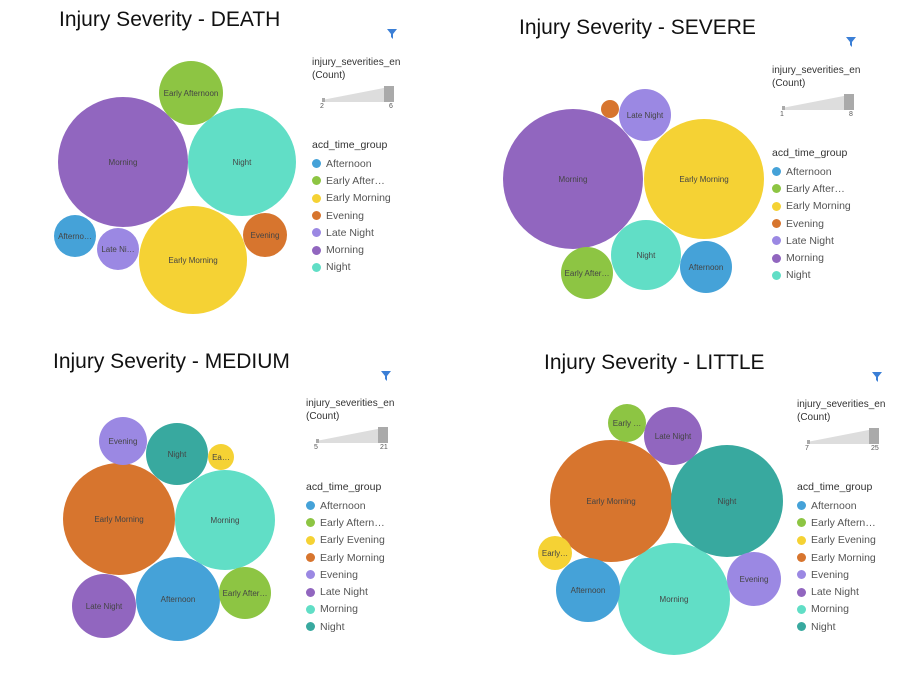 This screenshot has height=673, width=900. What do you see at coordinates (805, 258) in the screenshot?
I see `legend-label: Morning` at bounding box center [805, 258].